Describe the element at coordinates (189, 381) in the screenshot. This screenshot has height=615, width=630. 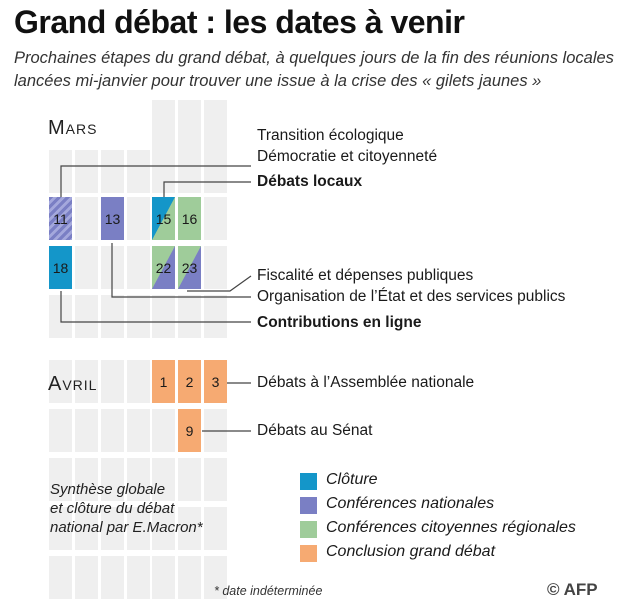
I see `day-cell-2: 2` at that location.